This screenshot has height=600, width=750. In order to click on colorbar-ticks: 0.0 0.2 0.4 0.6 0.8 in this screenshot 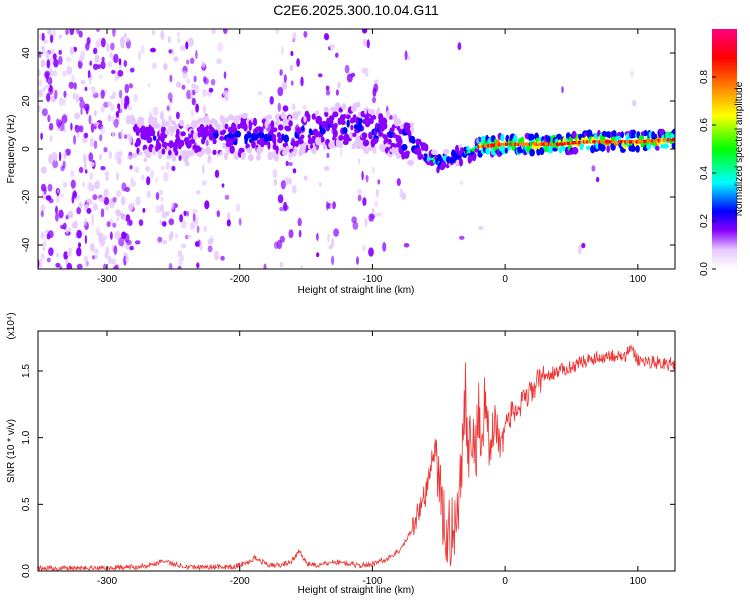, I will do `click(707, 173)`.